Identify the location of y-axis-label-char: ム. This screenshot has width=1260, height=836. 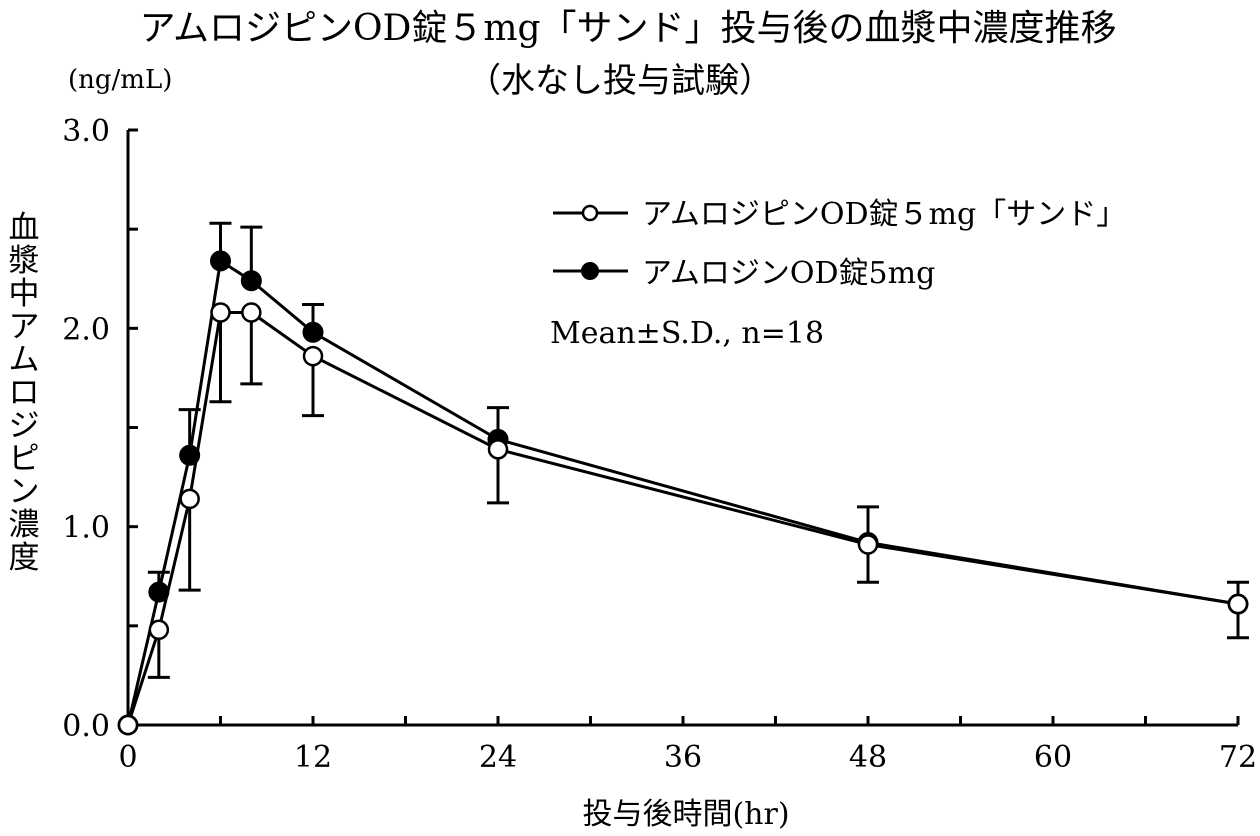
(24, 360).